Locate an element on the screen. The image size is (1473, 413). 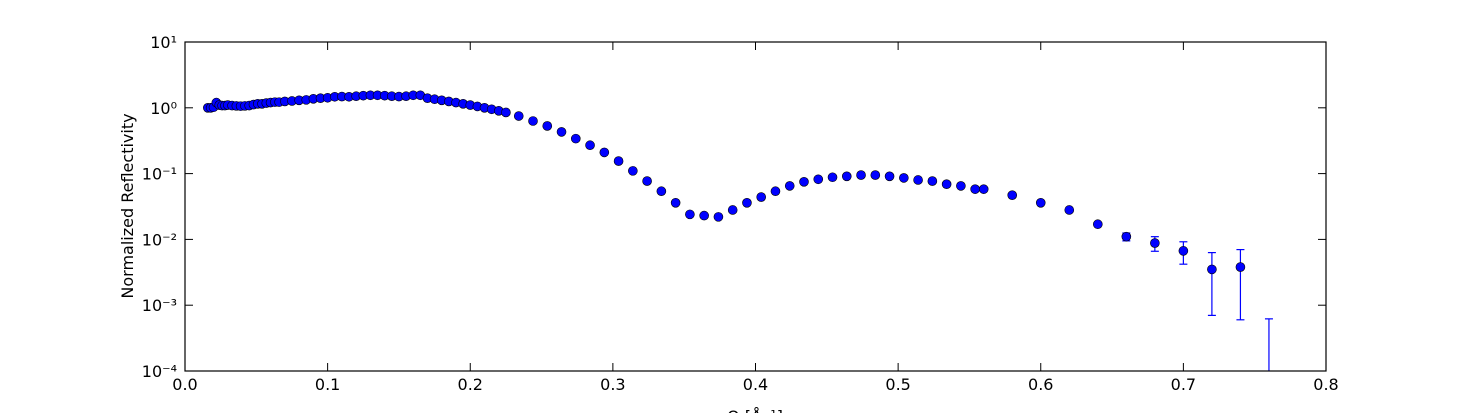
x-tick-label: 0.0 is located at coordinates (184, 384).